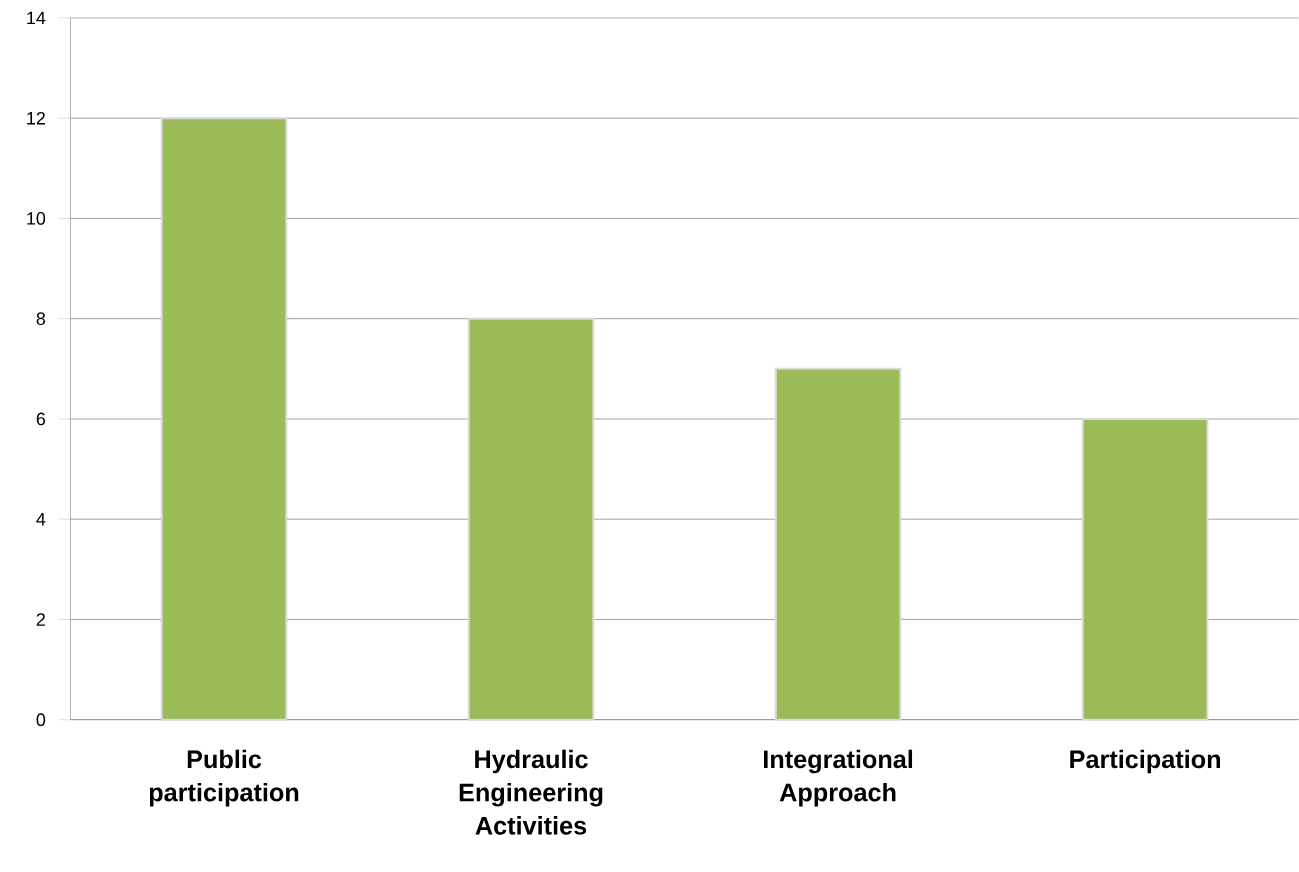 The image size is (1299, 872). Describe the element at coordinates (40, 619) in the screenshot. I see `y-tick-label: 2` at that location.